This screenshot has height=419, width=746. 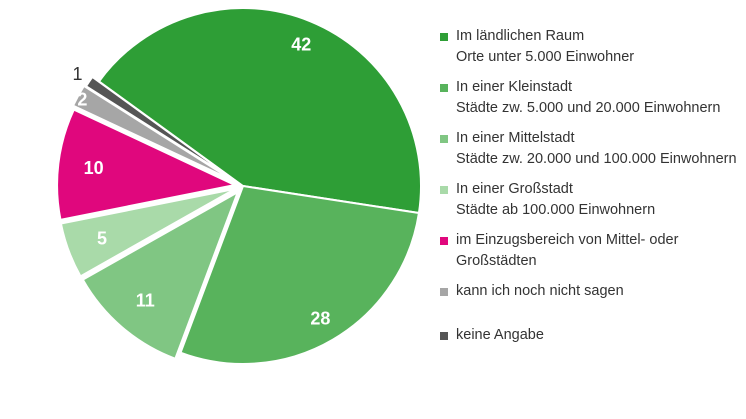 I want to click on legend-label: In einer Großstadt, so click(x=514, y=189).